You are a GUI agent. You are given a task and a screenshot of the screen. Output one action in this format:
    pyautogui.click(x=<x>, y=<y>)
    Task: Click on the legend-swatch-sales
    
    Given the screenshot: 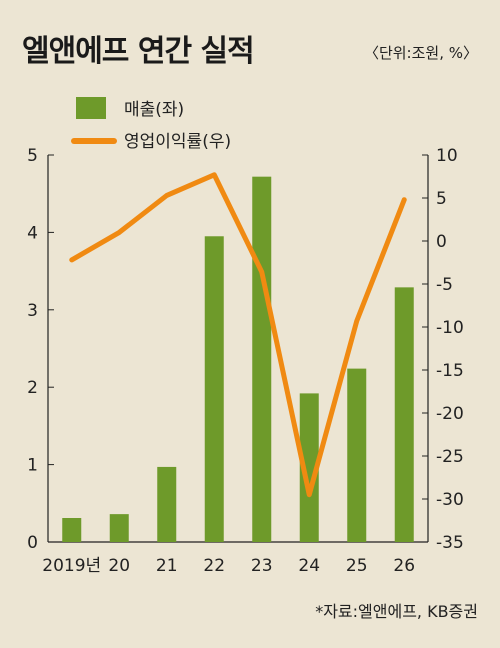 What is the action you would take?
    pyautogui.click(x=91, y=108)
    